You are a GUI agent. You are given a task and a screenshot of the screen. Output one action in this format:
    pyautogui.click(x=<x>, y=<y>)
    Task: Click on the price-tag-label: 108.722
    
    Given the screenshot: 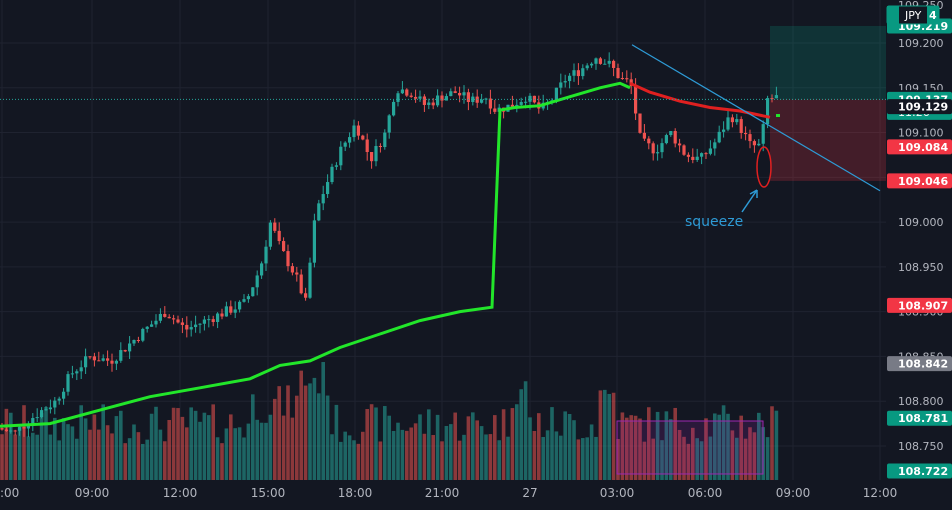 What is the action you would take?
    pyautogui.click(x=923, y=471)
    